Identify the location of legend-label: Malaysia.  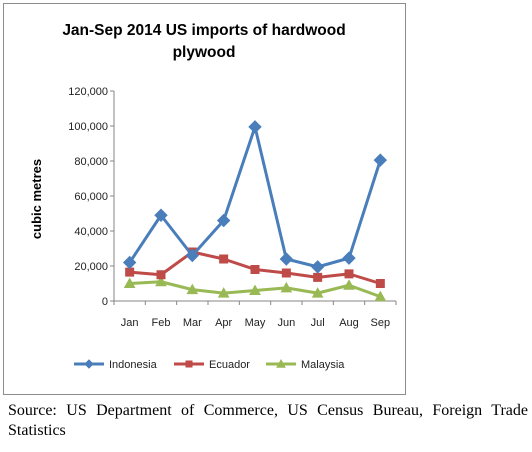
(323, 365).